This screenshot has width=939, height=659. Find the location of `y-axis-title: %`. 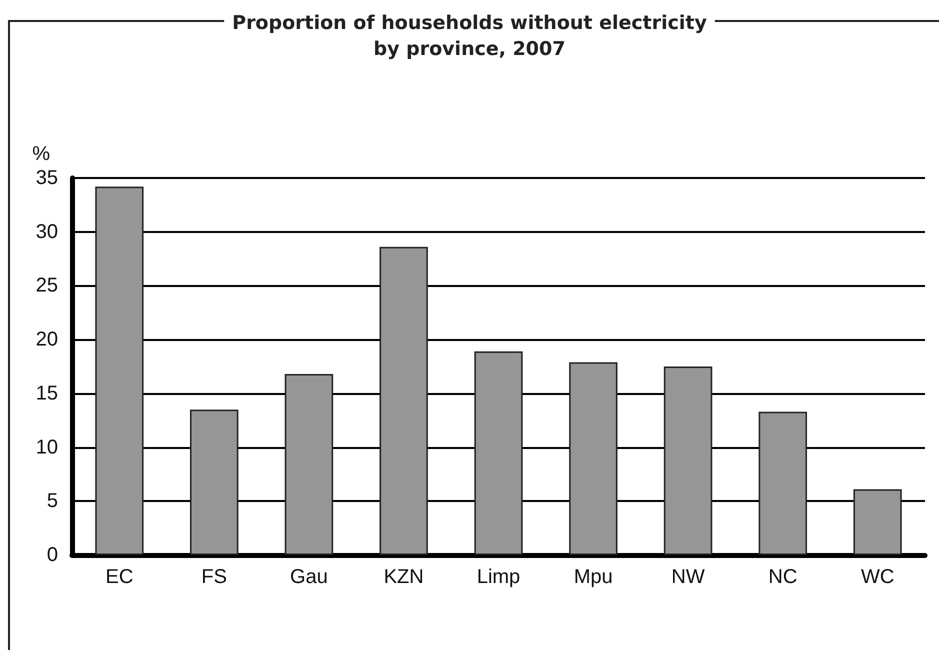

y-axis-title: % is located at coordinates (41, 154).